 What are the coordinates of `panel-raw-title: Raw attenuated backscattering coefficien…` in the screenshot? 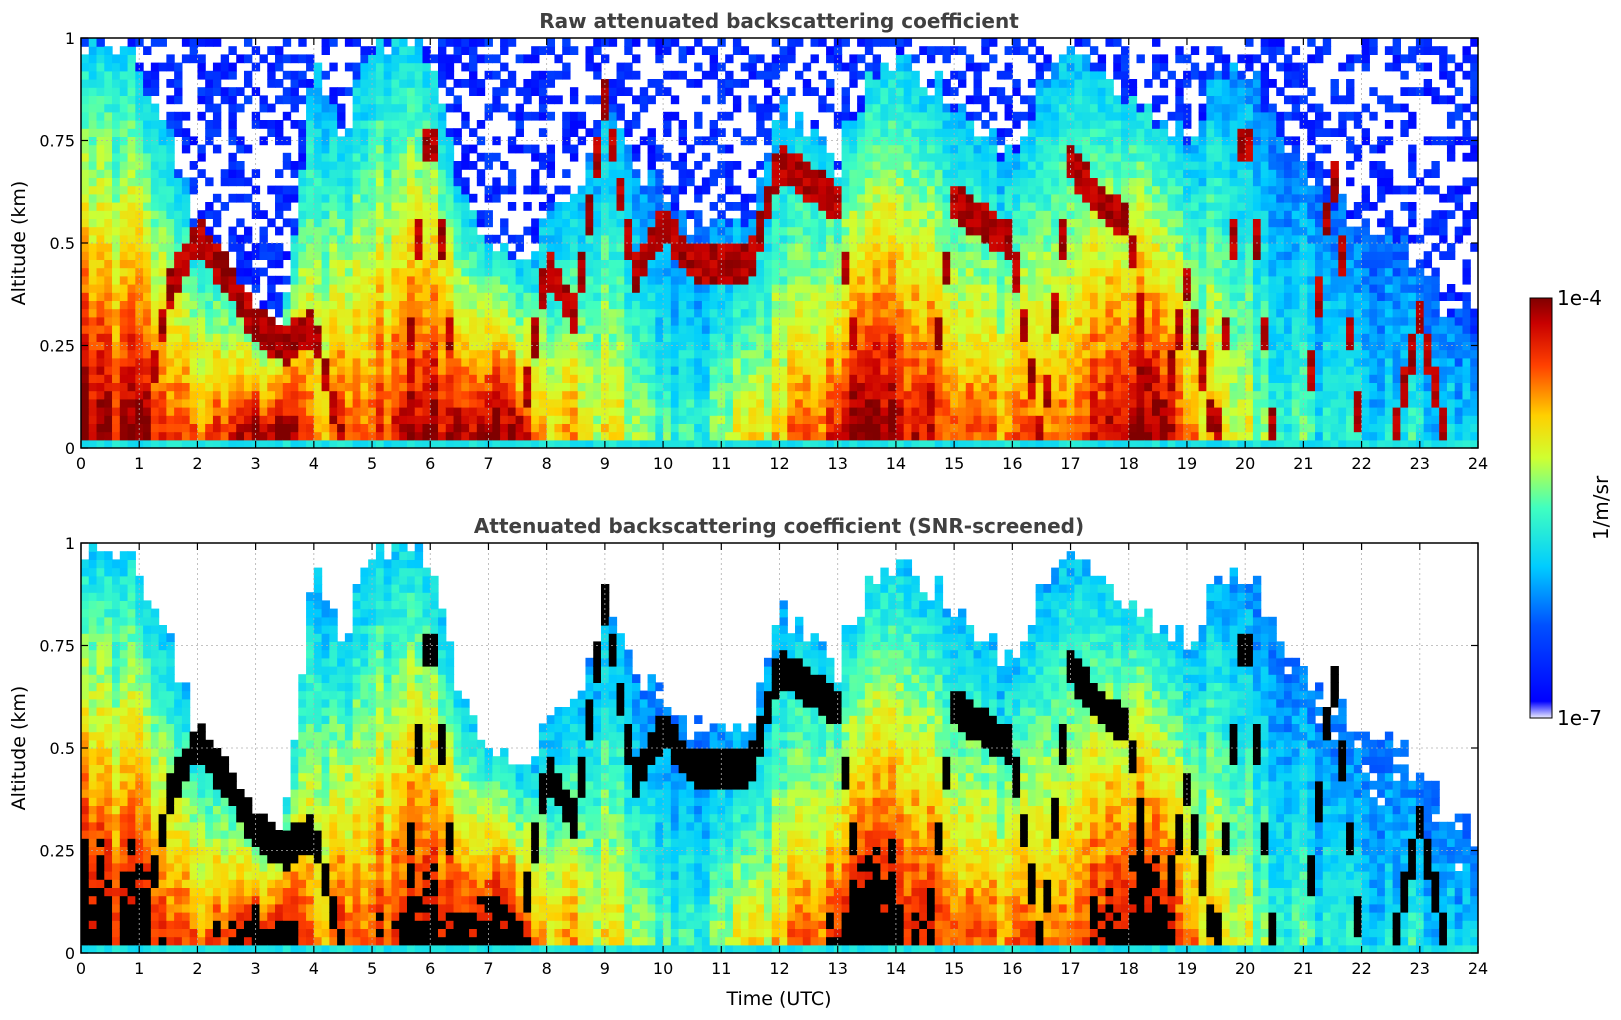 It's located at (779, 21).